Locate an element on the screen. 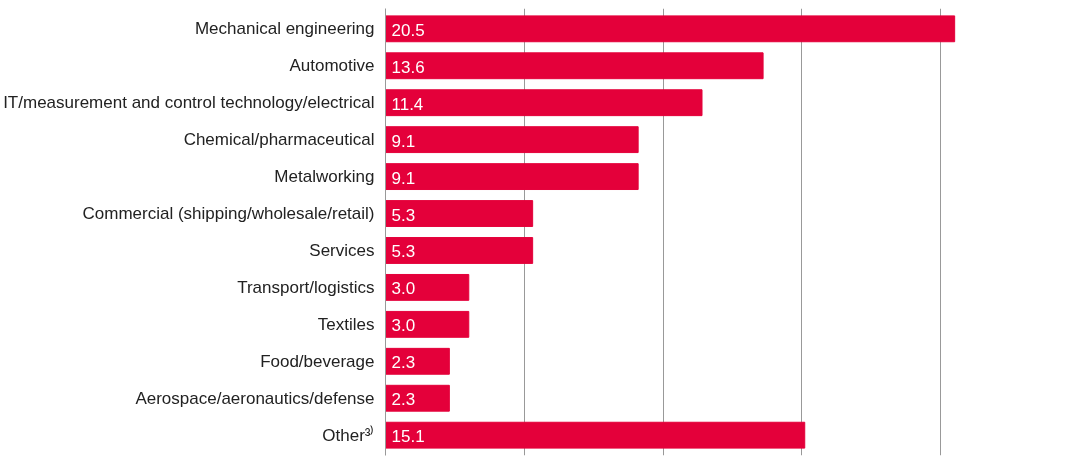 The width and height of the screenshot is (1088, 457). y-tick-label: Other³⁾ is located at coordinates (348, 434).